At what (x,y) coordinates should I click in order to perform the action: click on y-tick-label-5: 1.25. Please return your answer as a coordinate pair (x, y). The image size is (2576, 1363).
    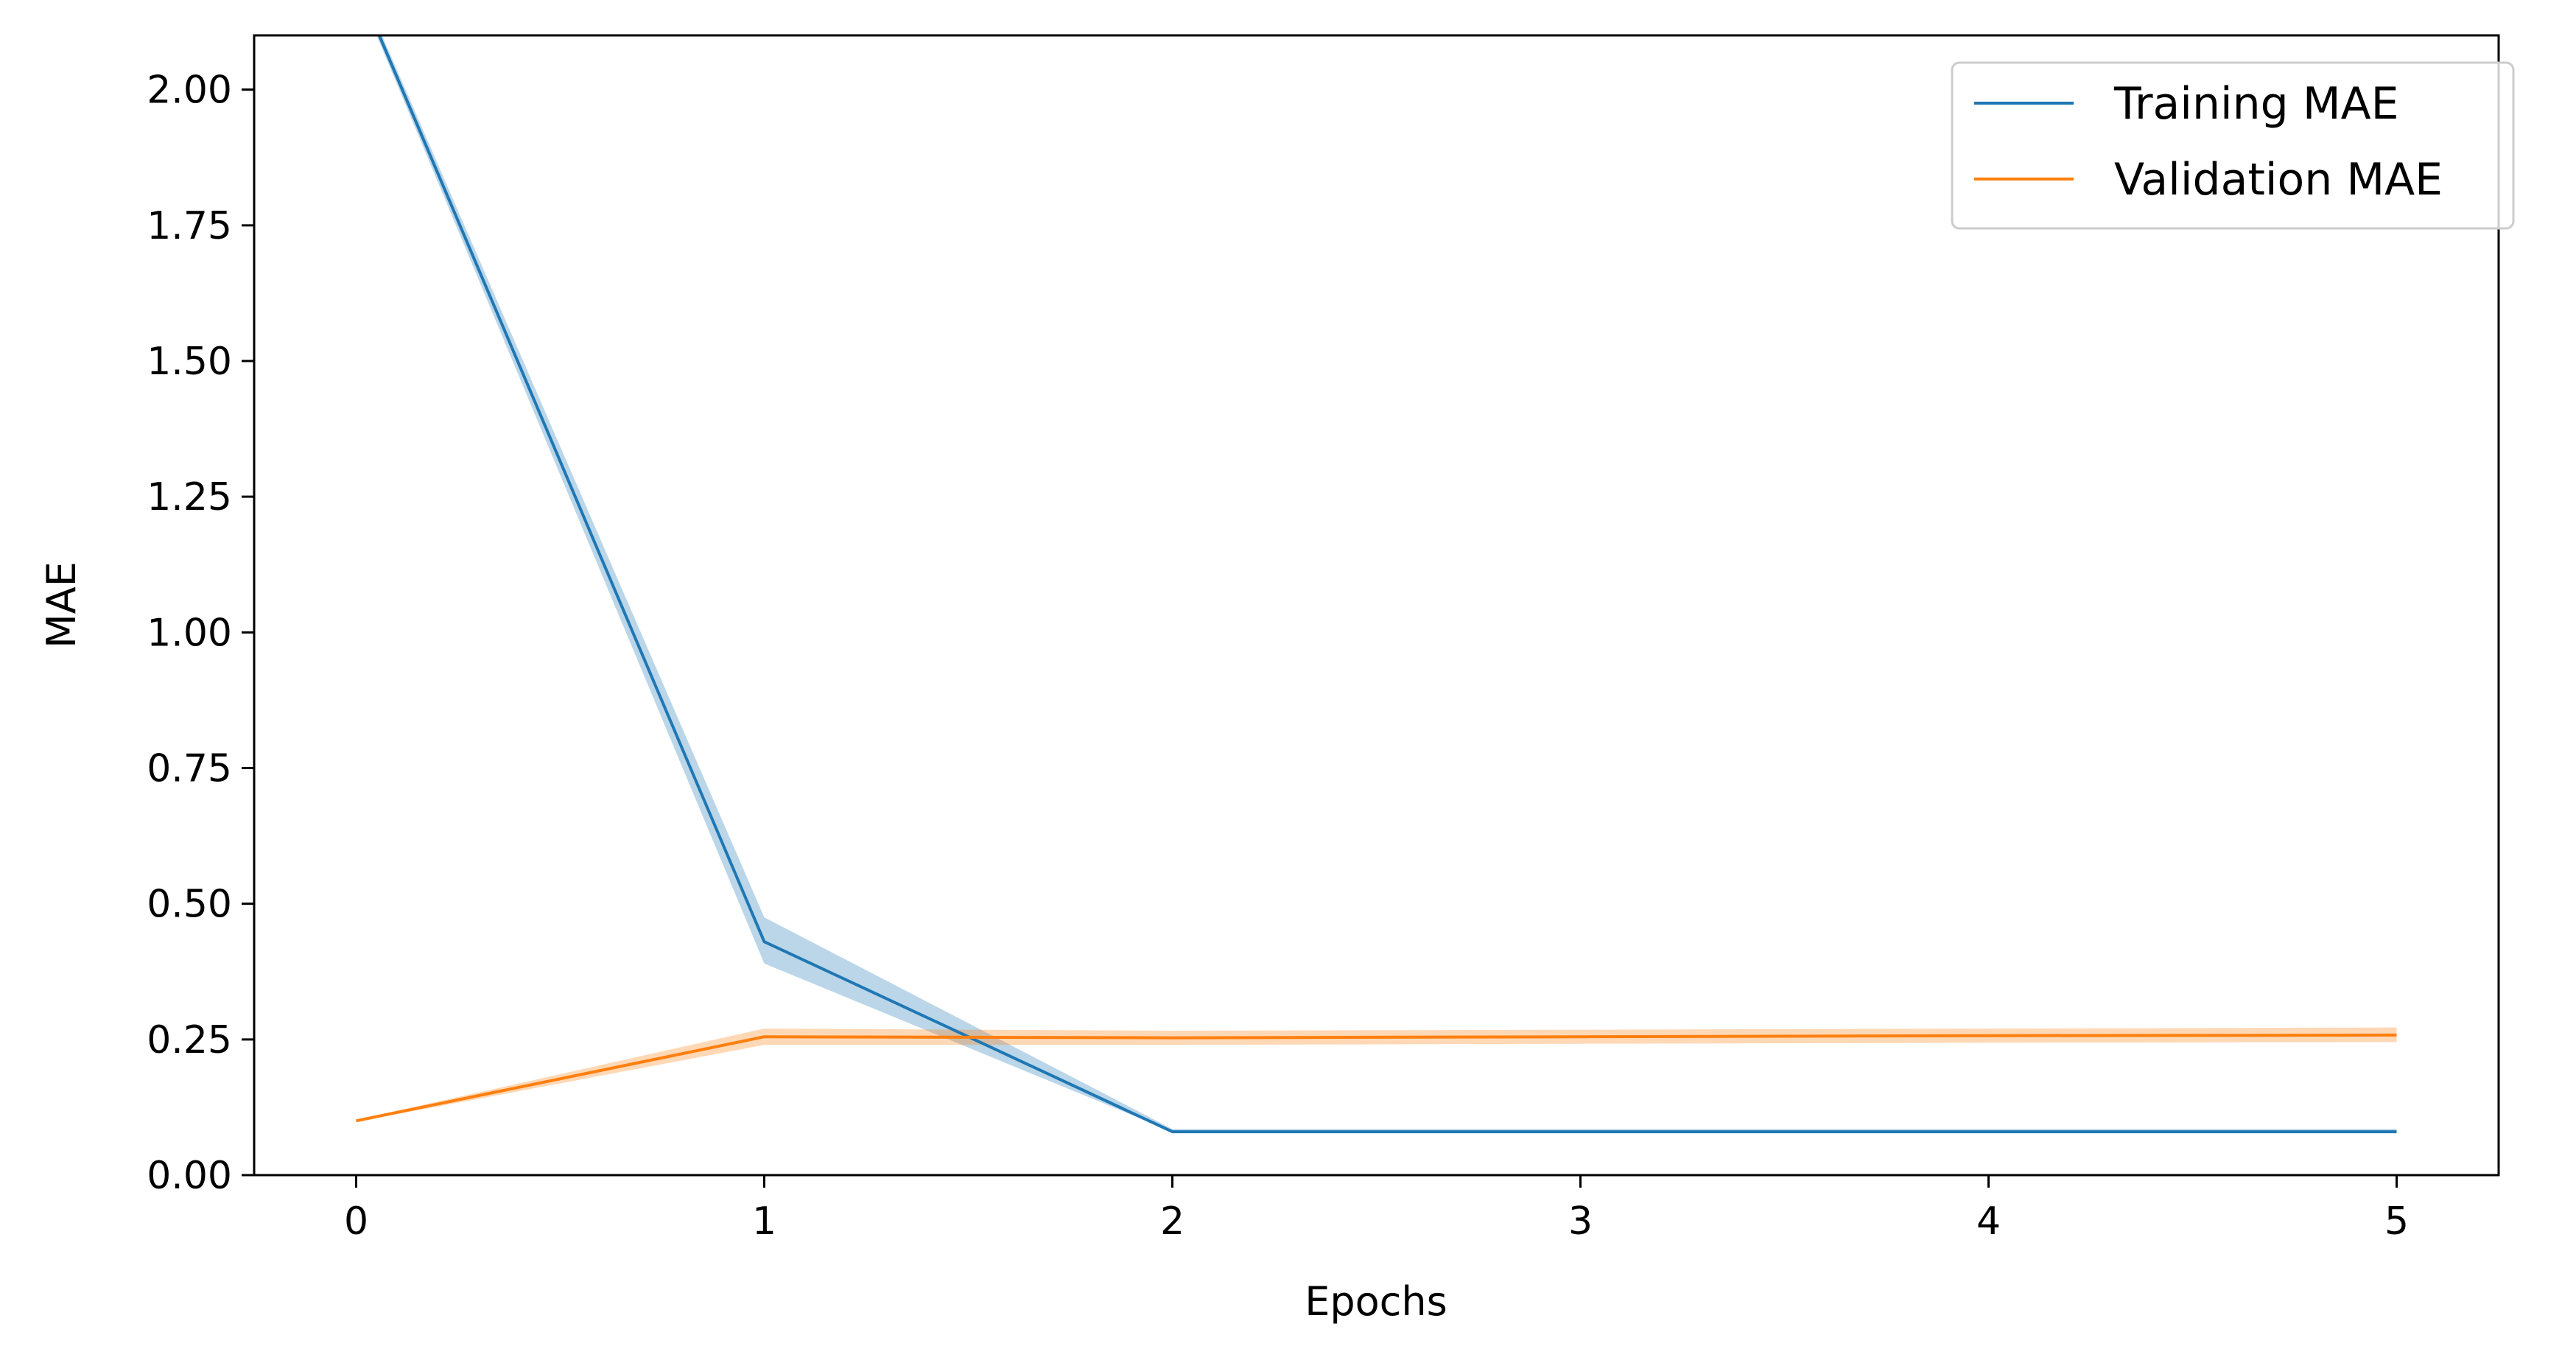
    Looking at the image, I should click on (189, 497).